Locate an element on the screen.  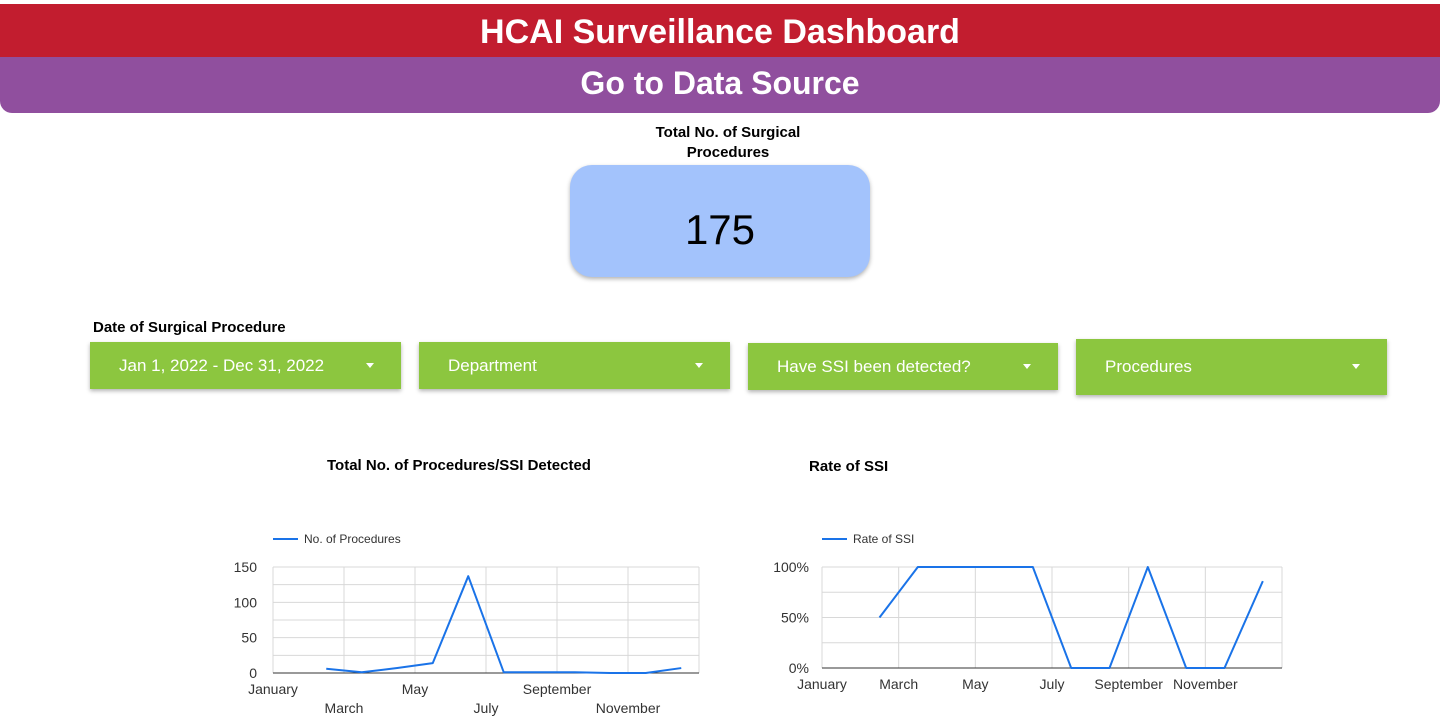
date-filter-label: Date of Surgical Procedure is located at coordinates (189, 327).